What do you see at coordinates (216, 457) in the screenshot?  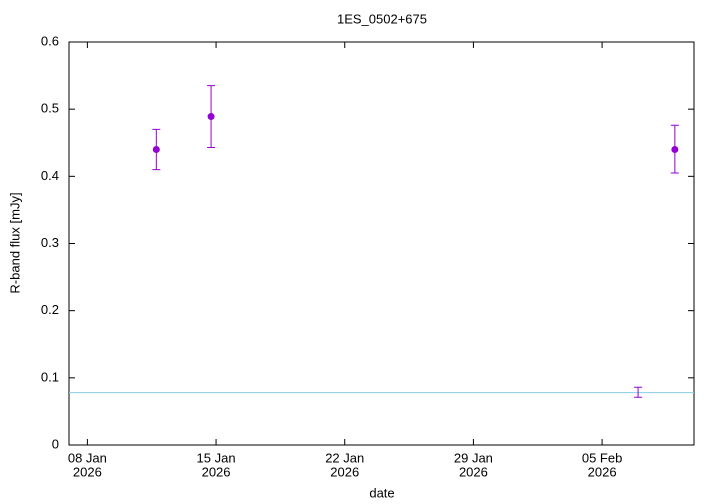 I see `x-tick-label: 15 Jan` at bounding box center [216, 457].